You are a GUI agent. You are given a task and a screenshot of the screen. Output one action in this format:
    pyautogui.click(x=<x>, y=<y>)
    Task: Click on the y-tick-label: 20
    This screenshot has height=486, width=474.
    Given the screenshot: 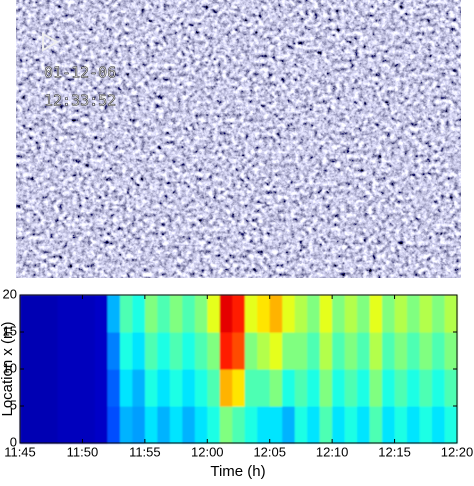 What is the action you would take?
    pyautogui.click(x=10, y=293)
    